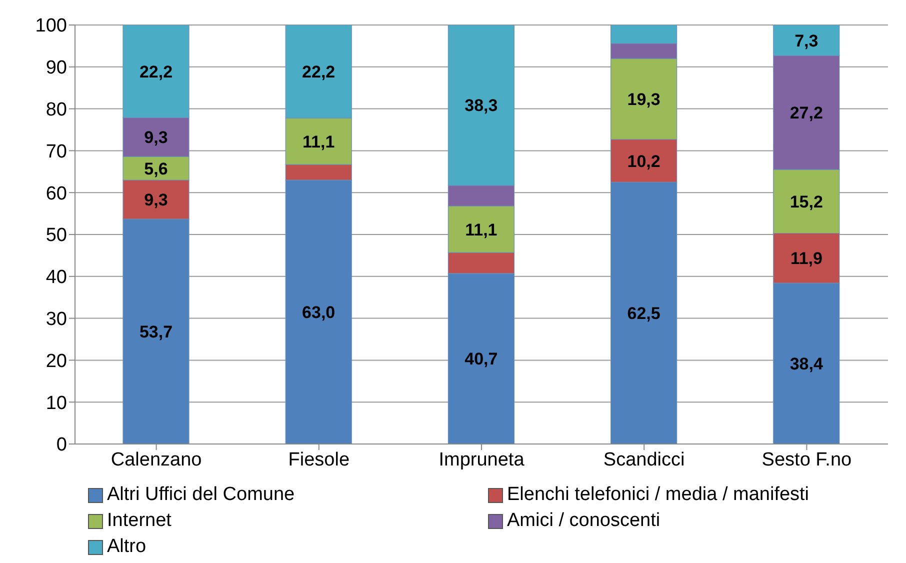 The width and height of the screenshot is (906, 563). I want to click on x-tick-label: Impruneta, so click(481, 459).